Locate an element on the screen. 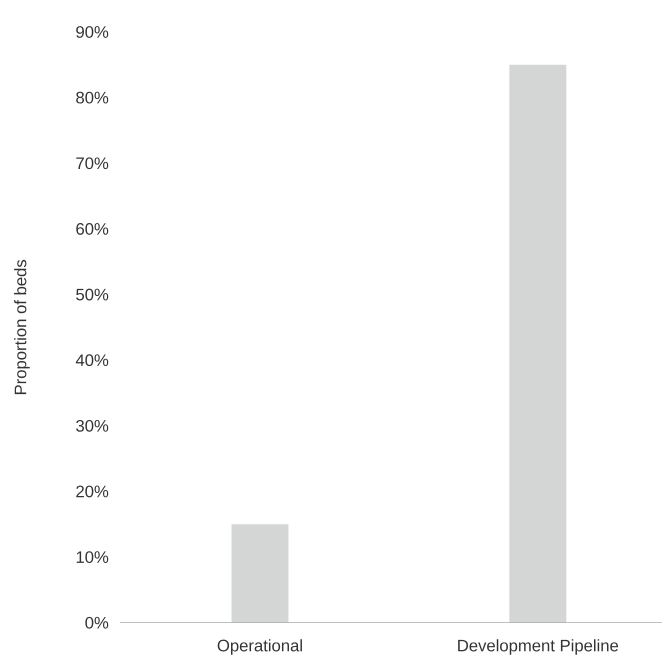  y-tick-label: 50% is located at coordinates (92, 294).